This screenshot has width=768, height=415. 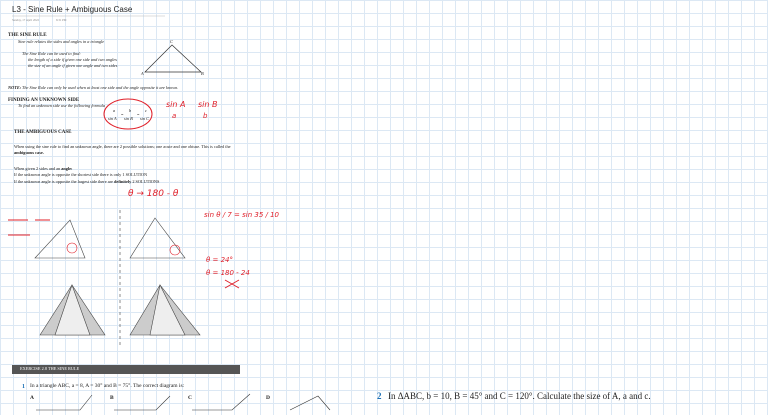 What do you see at coordinates (126, 369) in the screenshot?
I see `exercise-banner` at bounding box center [126, 369].